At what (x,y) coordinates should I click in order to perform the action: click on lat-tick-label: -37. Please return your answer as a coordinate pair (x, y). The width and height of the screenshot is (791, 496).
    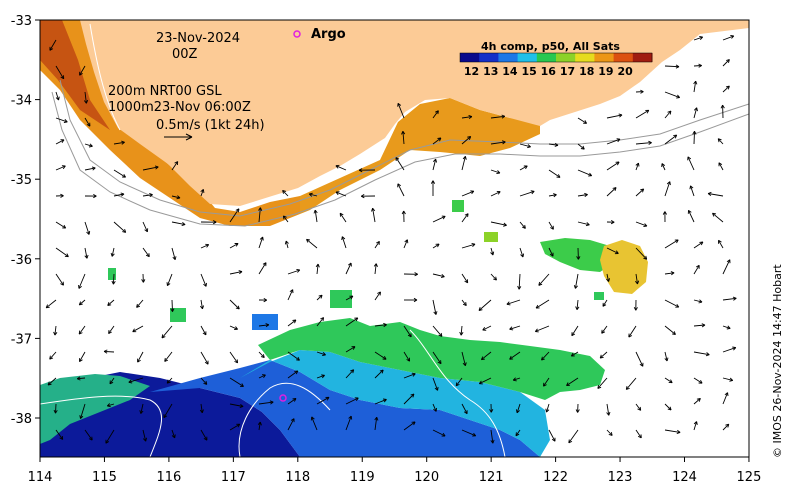
    Looking at the image, I should click on (21, 339).